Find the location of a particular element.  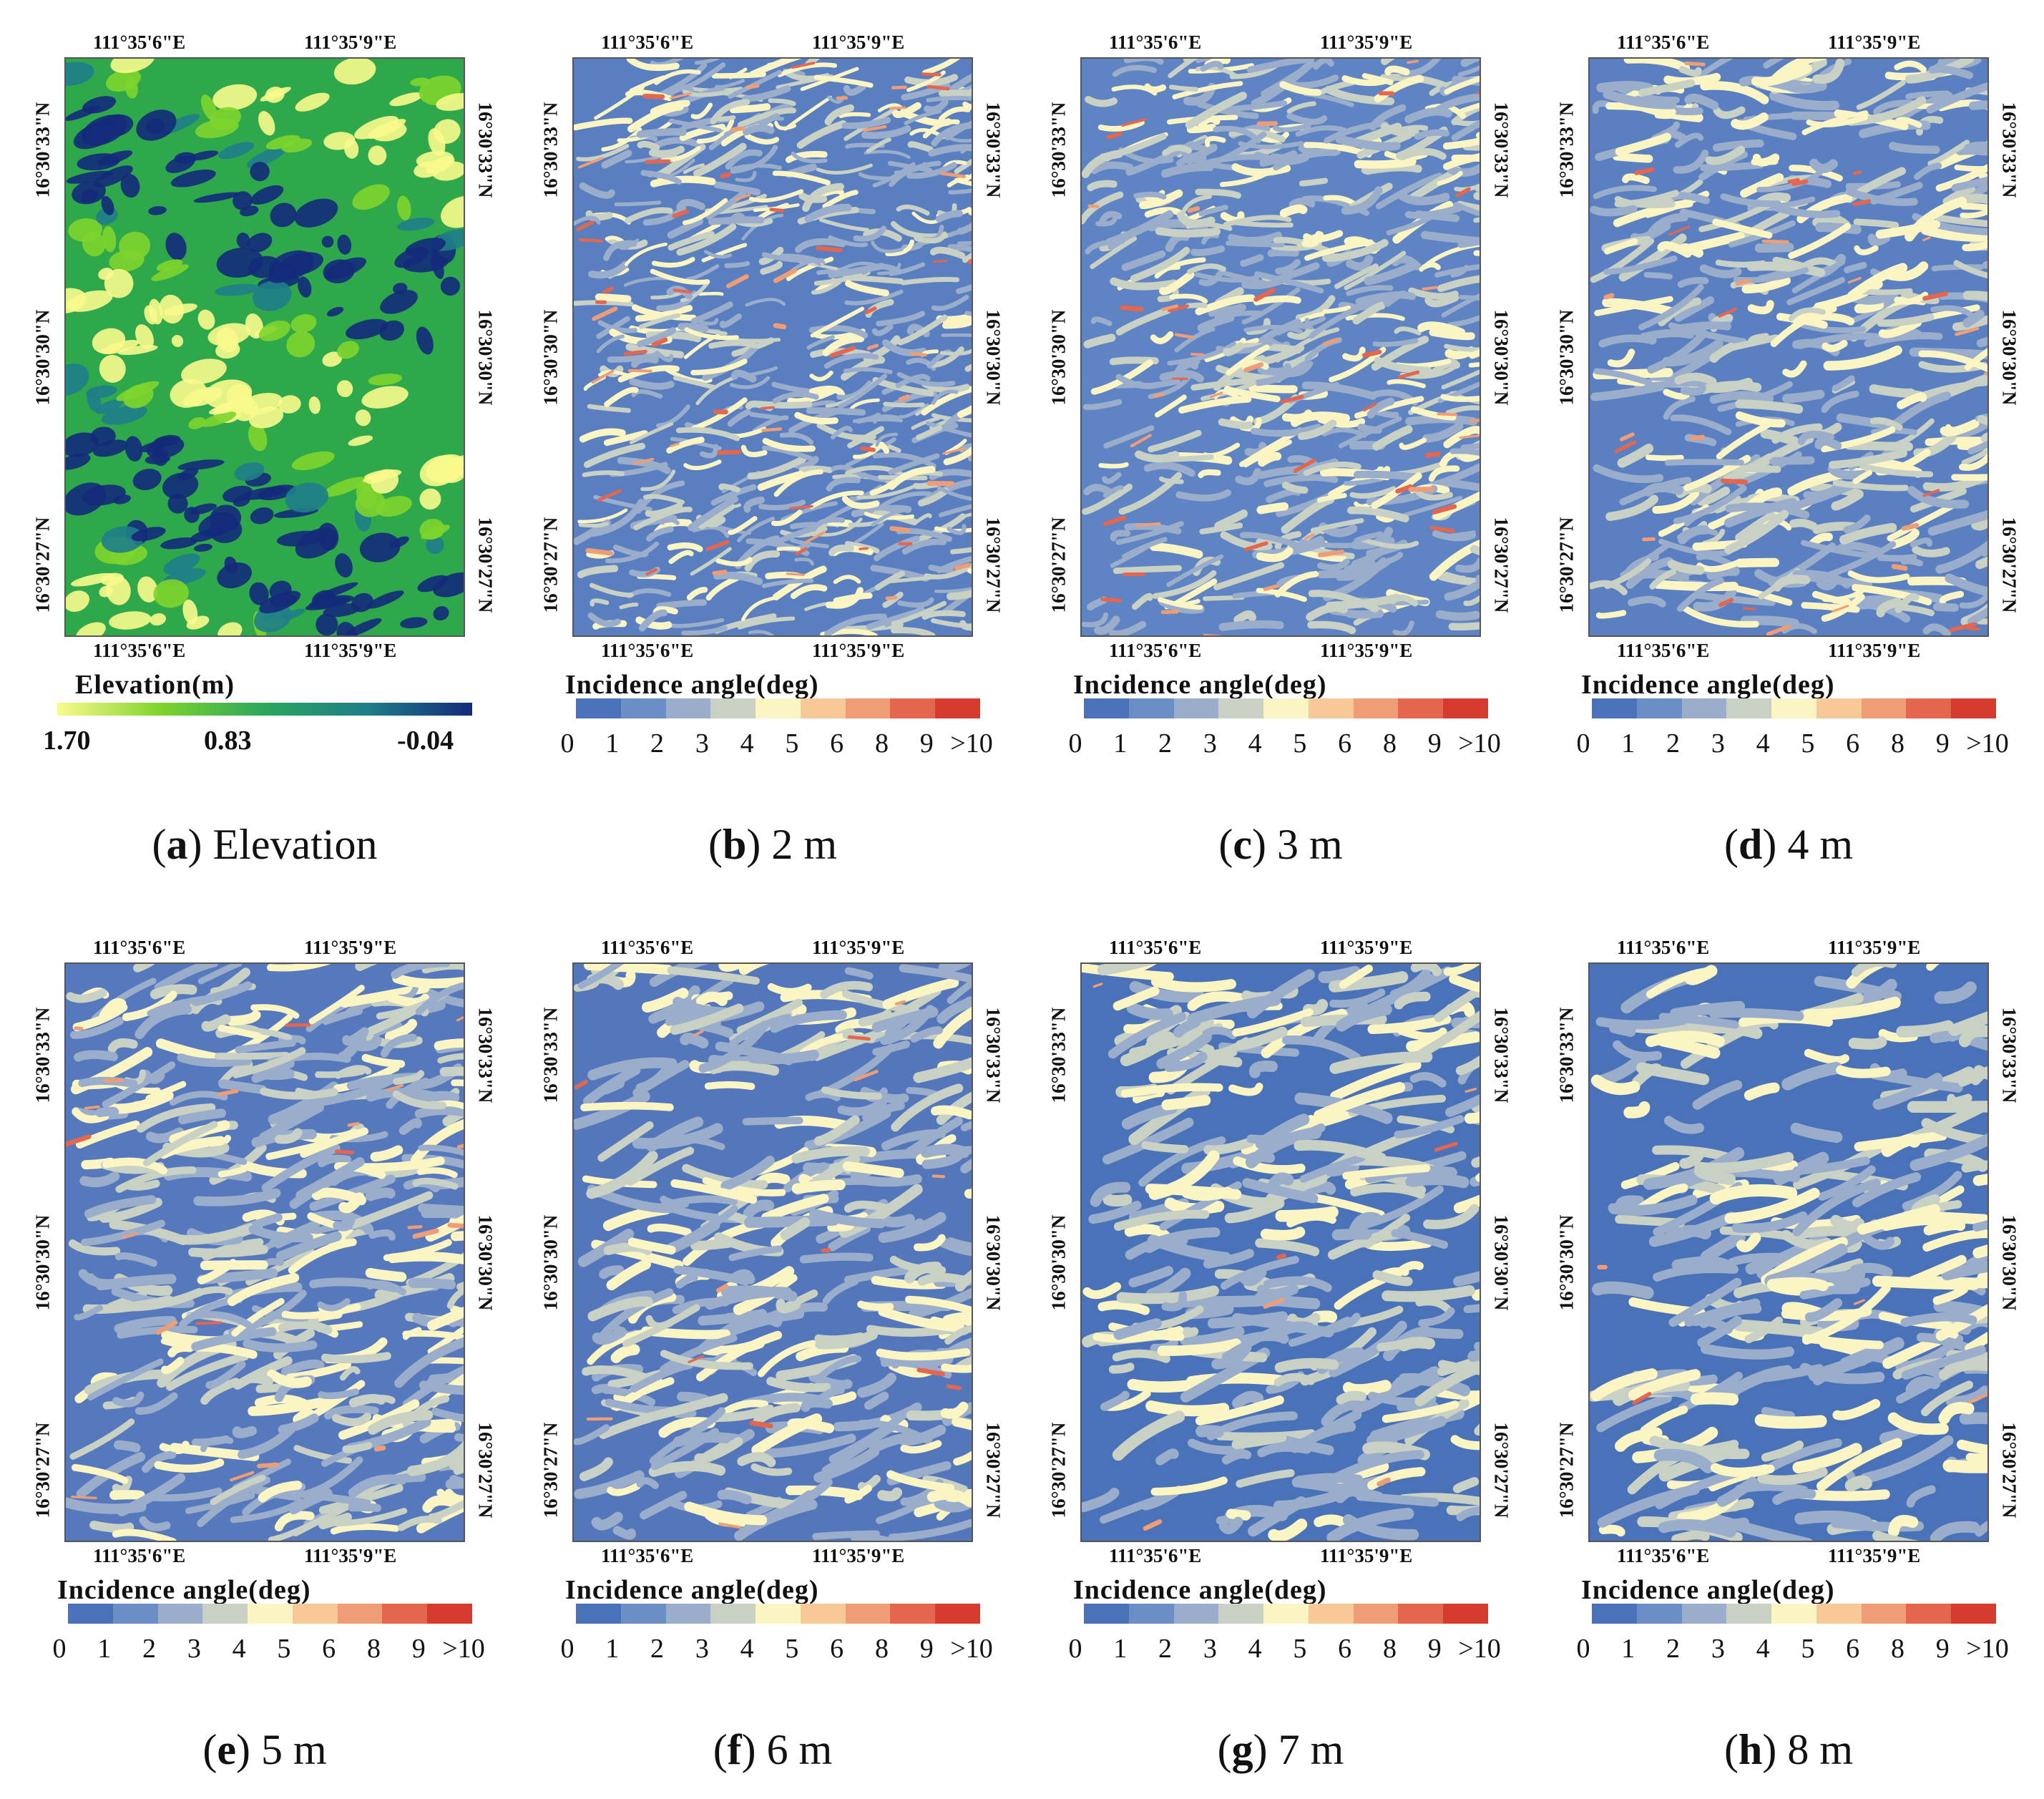

map-texture-g is located at coordinates (1281, 1252).